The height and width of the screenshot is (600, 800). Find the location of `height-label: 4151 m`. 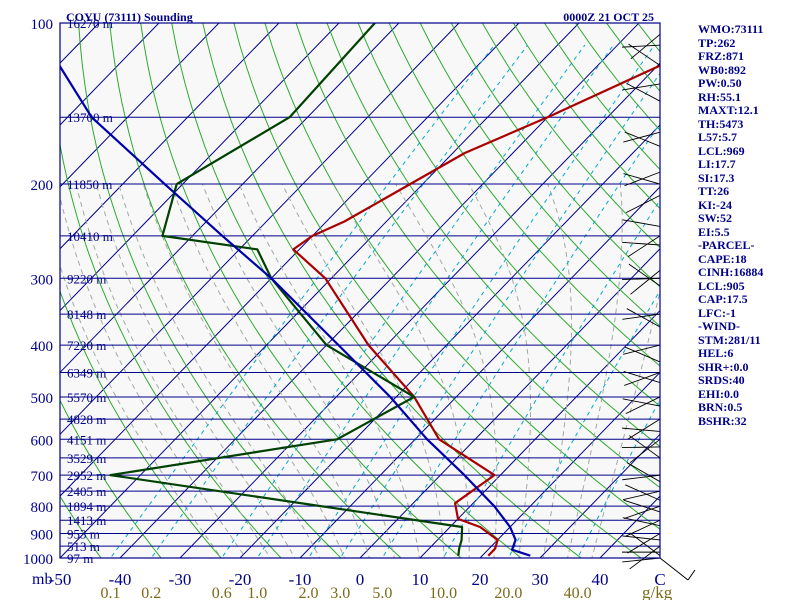

height-label: 4151 m is located at coordinates (86, 439).